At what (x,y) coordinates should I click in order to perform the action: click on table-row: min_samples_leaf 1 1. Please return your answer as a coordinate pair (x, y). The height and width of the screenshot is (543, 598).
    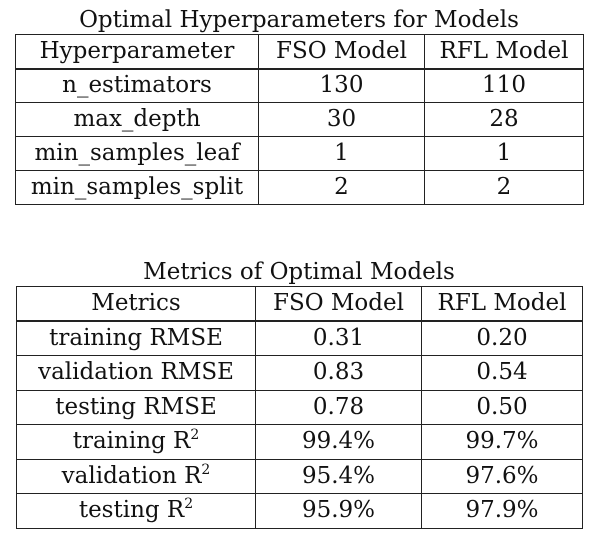
    Looking at the image, I should click on (299, 153).